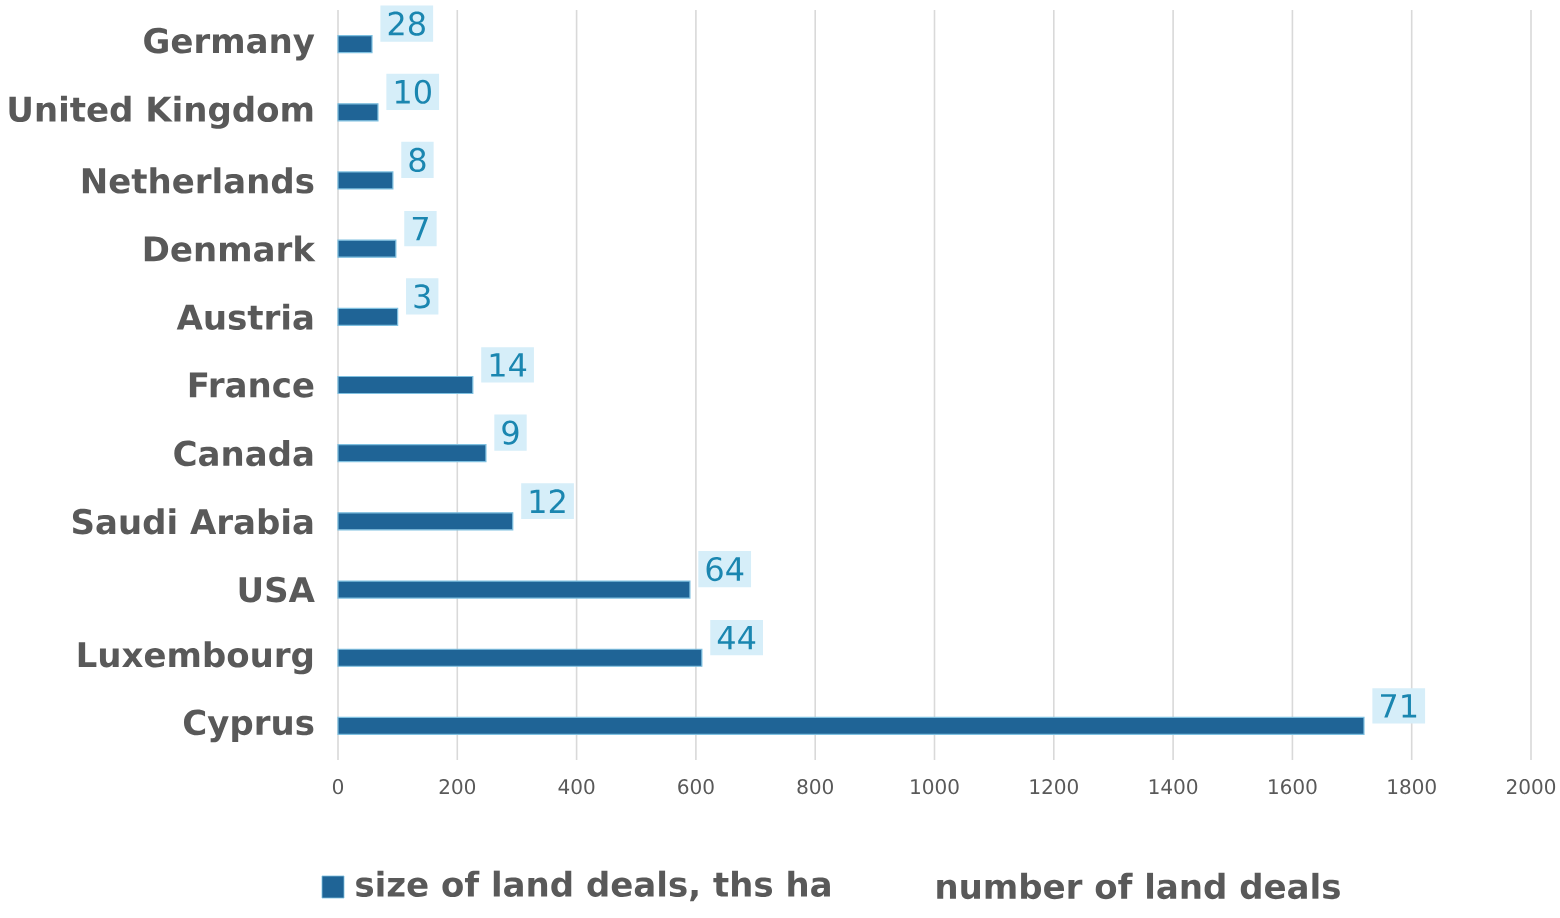  Describe the element at coordinates (815, 787) in the screenshot. I see `x-tick-label: 800` at that location.